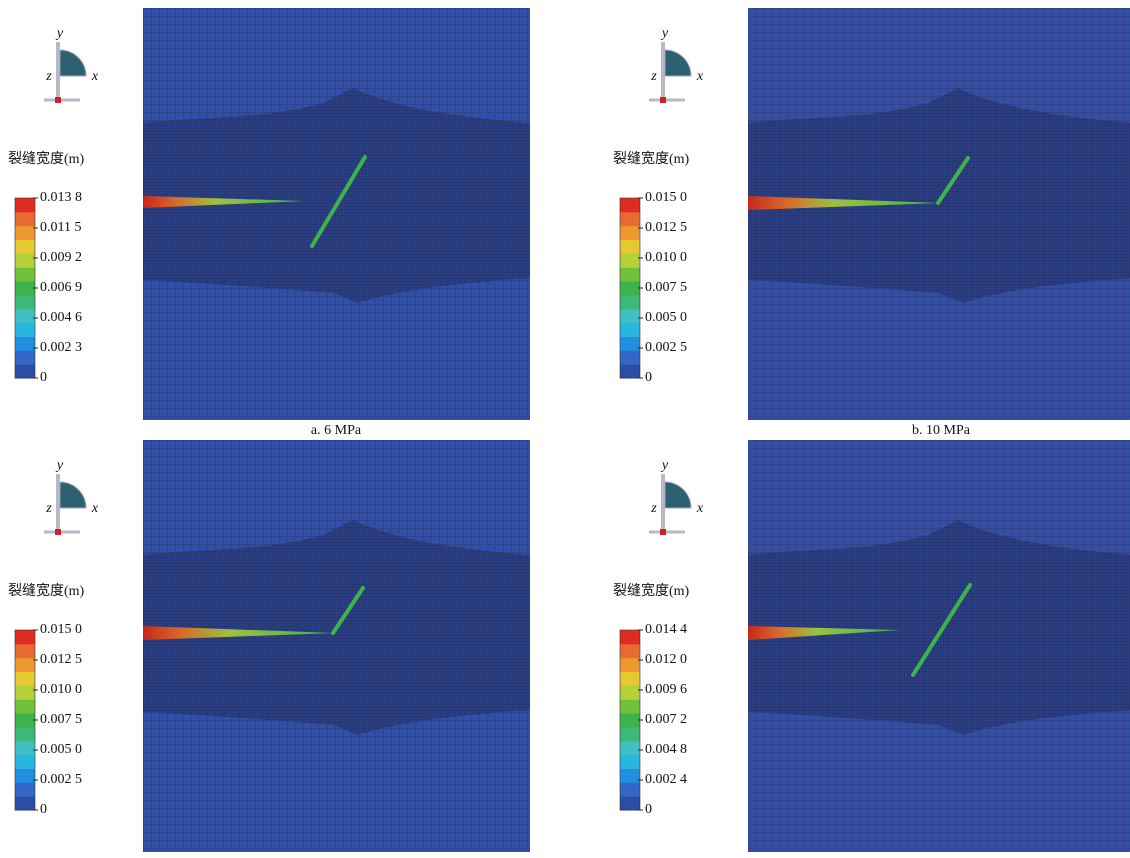 The height and width of the screenshot is (858, 1130). I want to click on legend-tick-label: 0.009 2, so click(61, 257).